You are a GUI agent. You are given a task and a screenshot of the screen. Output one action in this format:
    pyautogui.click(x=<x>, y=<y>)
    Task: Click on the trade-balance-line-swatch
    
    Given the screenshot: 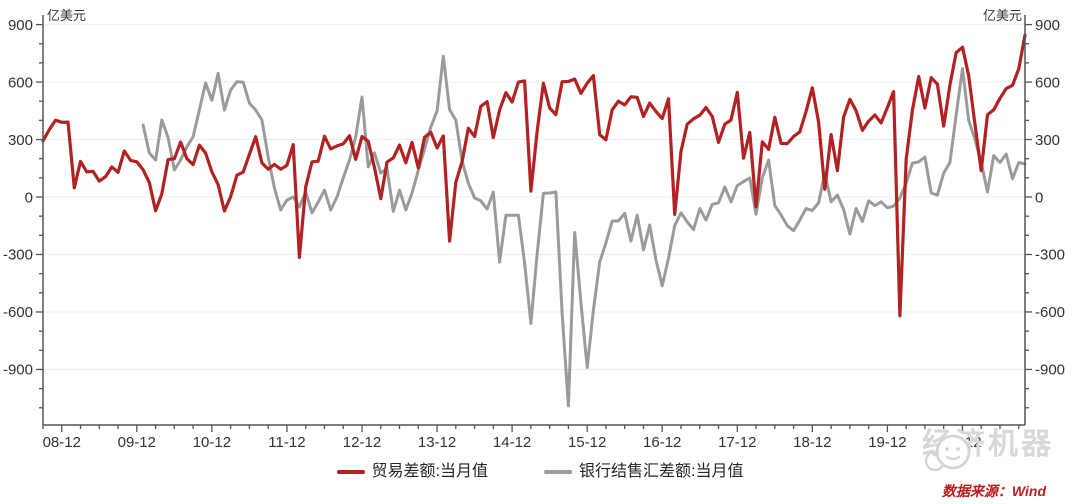 What is the action you would take?
    pyautogui.click(x=350, y=472)
    